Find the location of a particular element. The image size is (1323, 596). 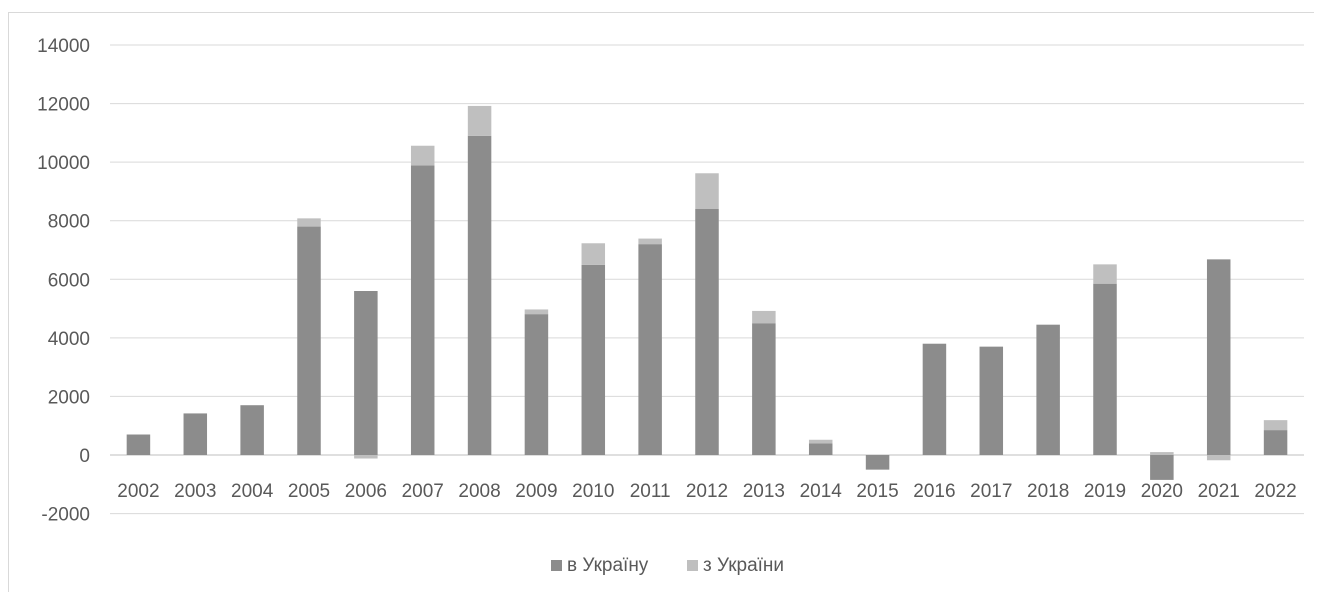

y-tick-label: 10000 is located at coordinates (63, 163).